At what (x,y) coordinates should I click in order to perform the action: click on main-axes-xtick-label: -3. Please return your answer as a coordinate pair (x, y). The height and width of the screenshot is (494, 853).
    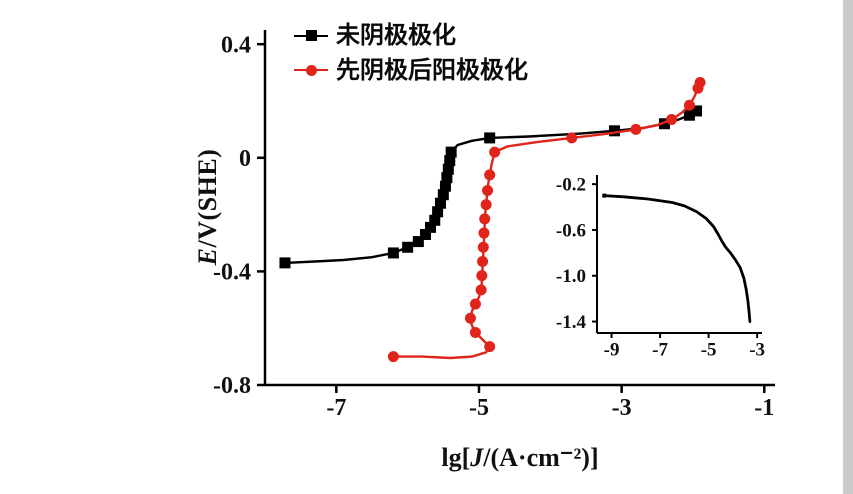
    Looking at the image, I should click on (622, 408).